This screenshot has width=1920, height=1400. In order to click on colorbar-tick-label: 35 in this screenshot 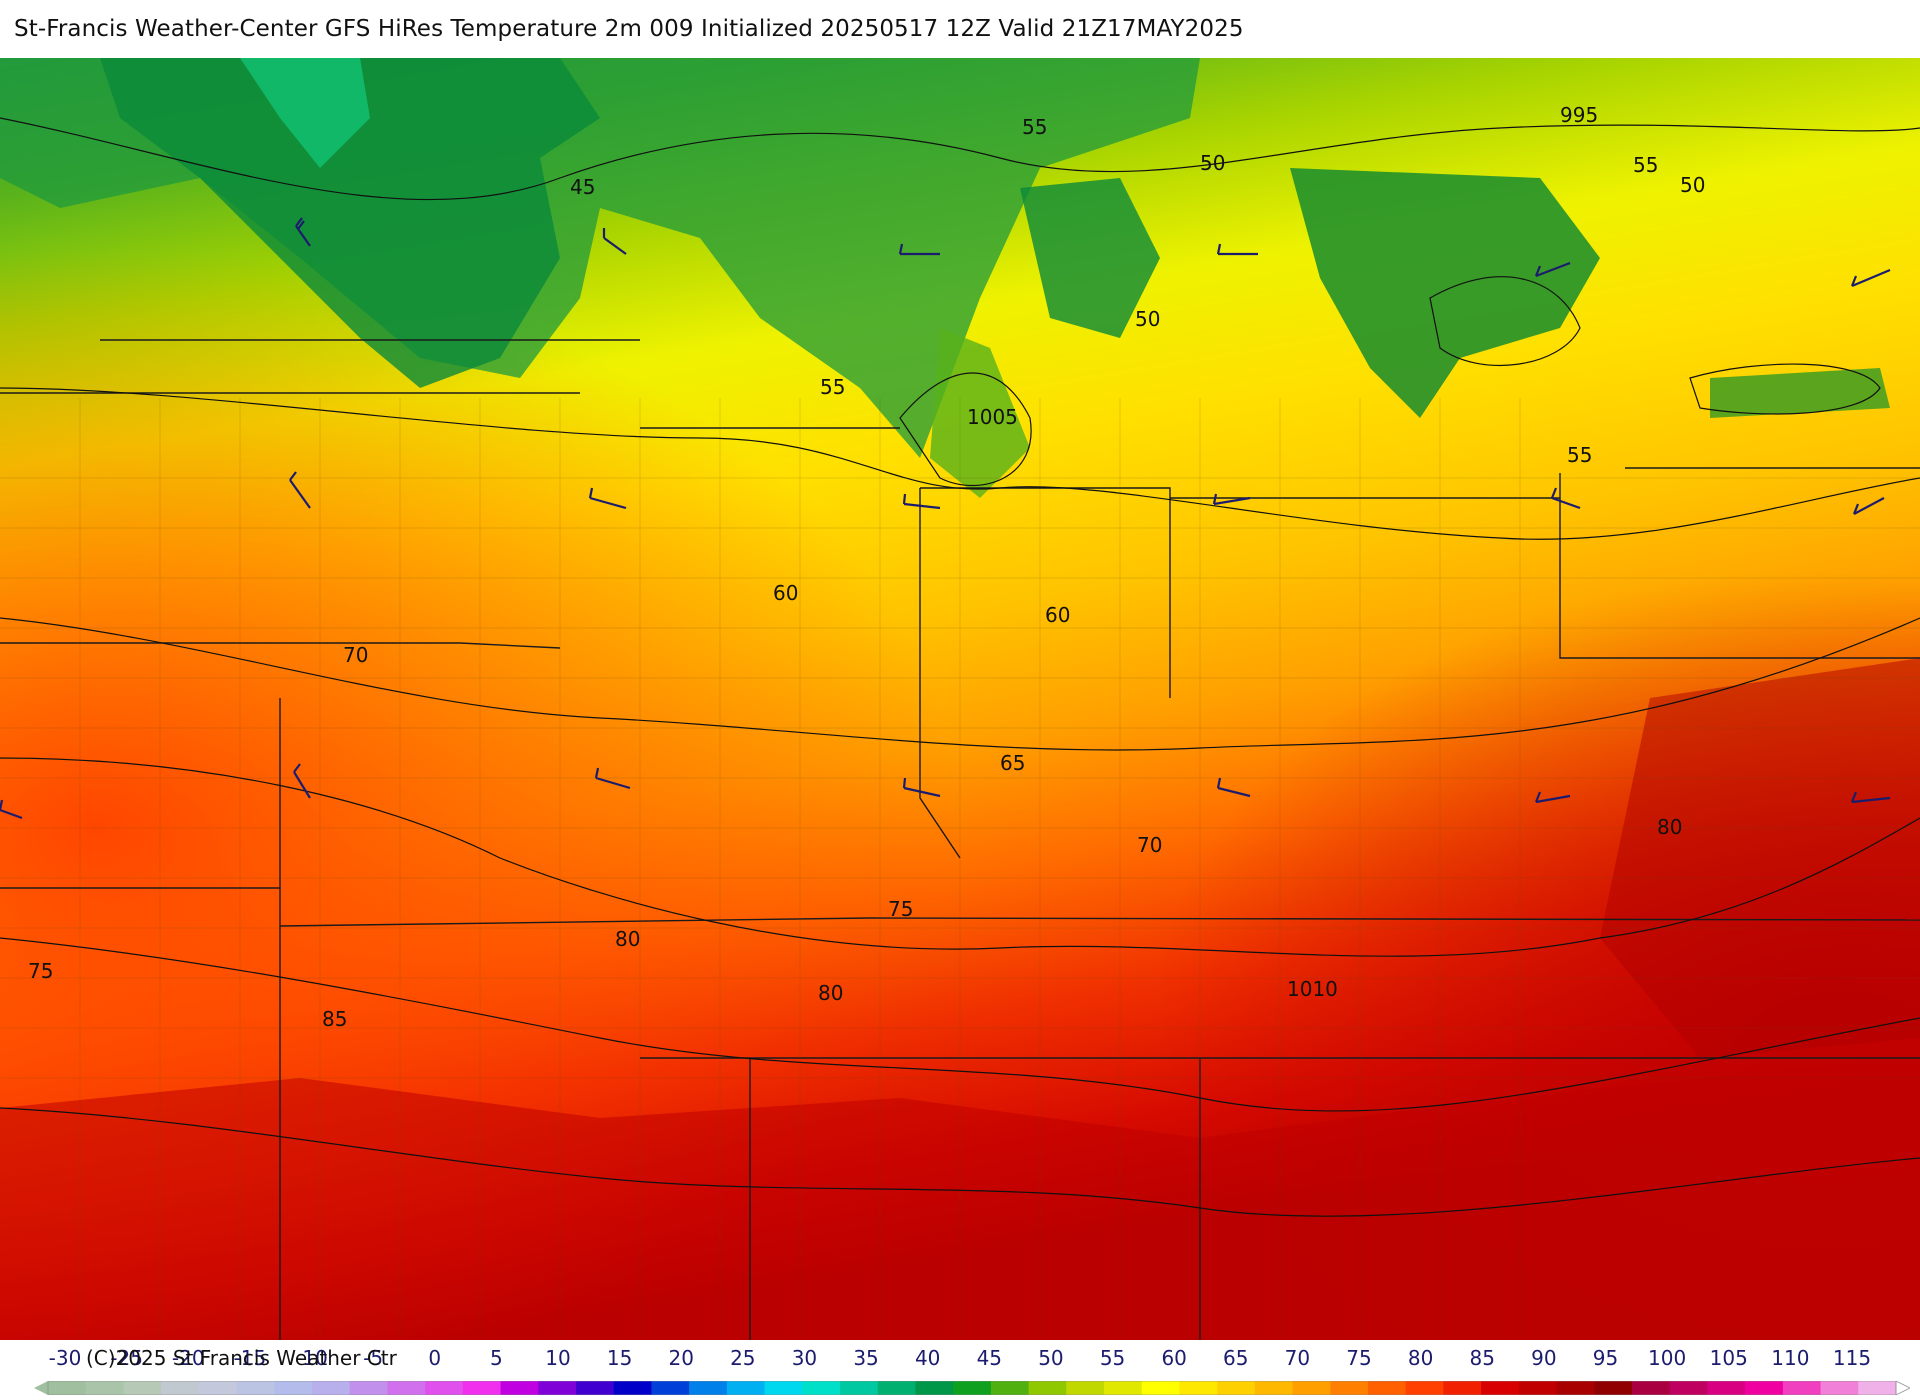, I will do `click(866, 1358)`.